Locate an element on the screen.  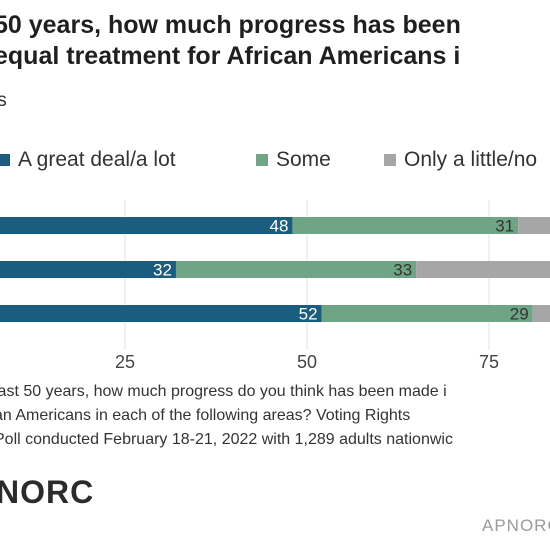
data-label-layer: 48 31 32 33 52 29 is located at coordinates (341, 270).